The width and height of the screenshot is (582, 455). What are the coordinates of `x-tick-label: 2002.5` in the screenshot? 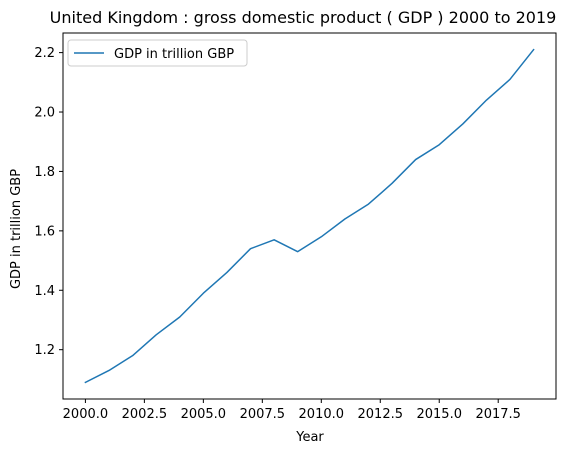 It's located at (145, 414).